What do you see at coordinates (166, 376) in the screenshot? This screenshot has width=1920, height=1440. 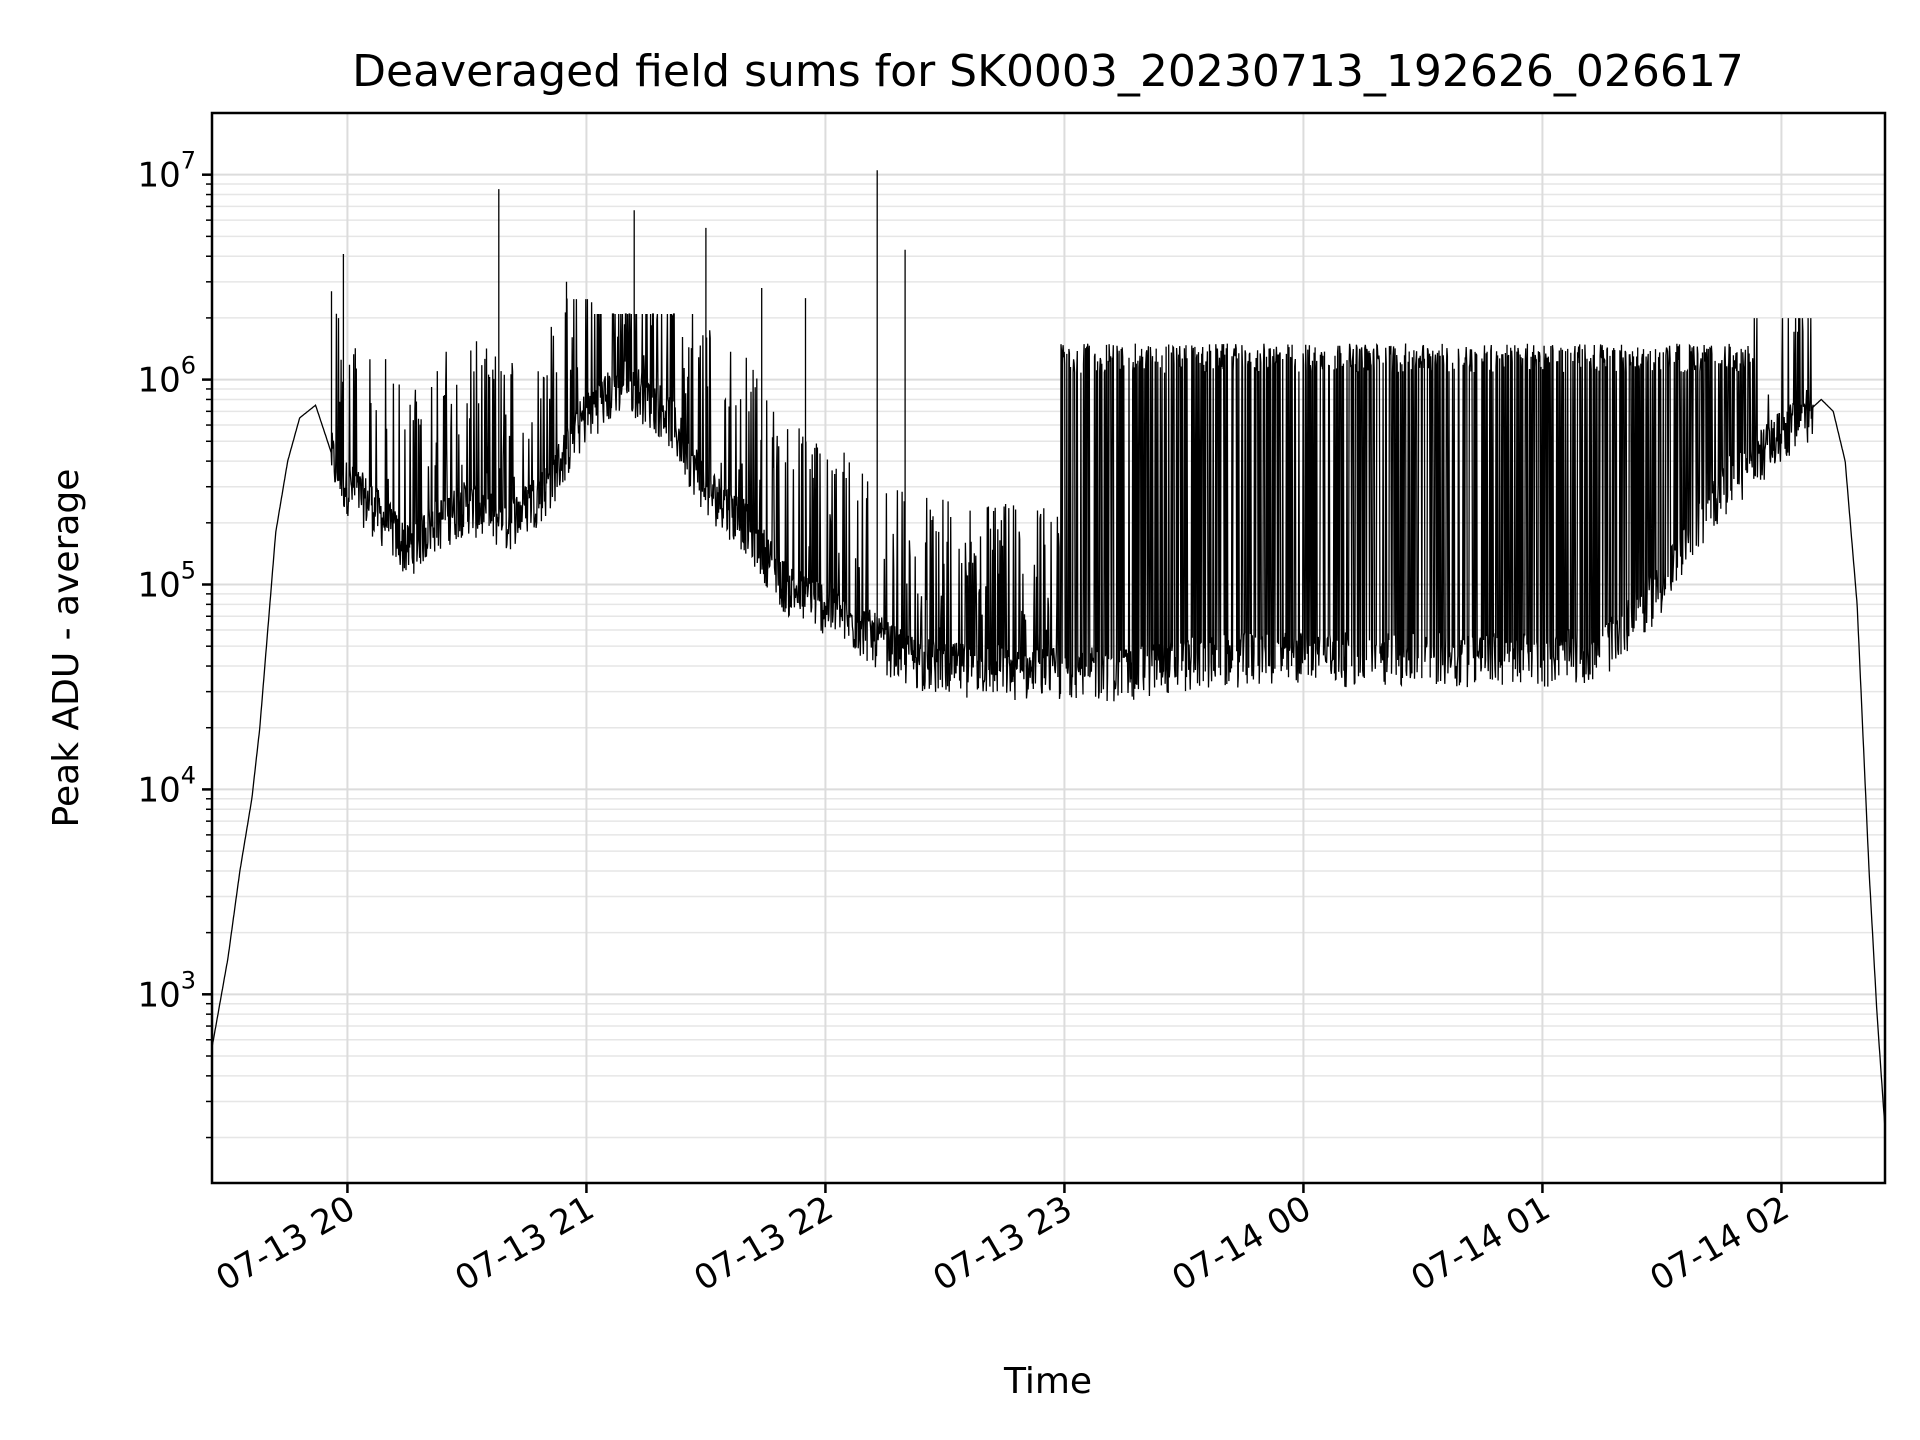 I see `y-tick-label: 10⁶` at bounding box center [166, 376].